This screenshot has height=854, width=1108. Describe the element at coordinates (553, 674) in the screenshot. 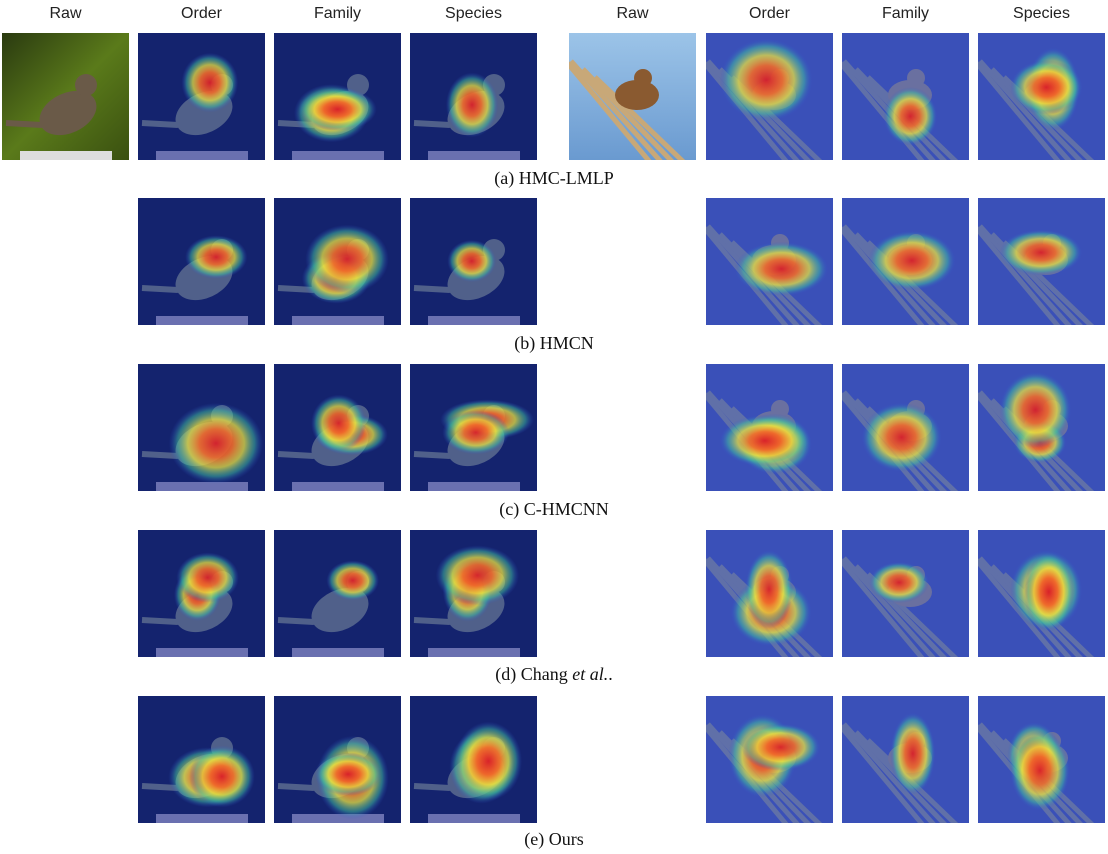

I see `caption: (d) Chang et al..` at that location.